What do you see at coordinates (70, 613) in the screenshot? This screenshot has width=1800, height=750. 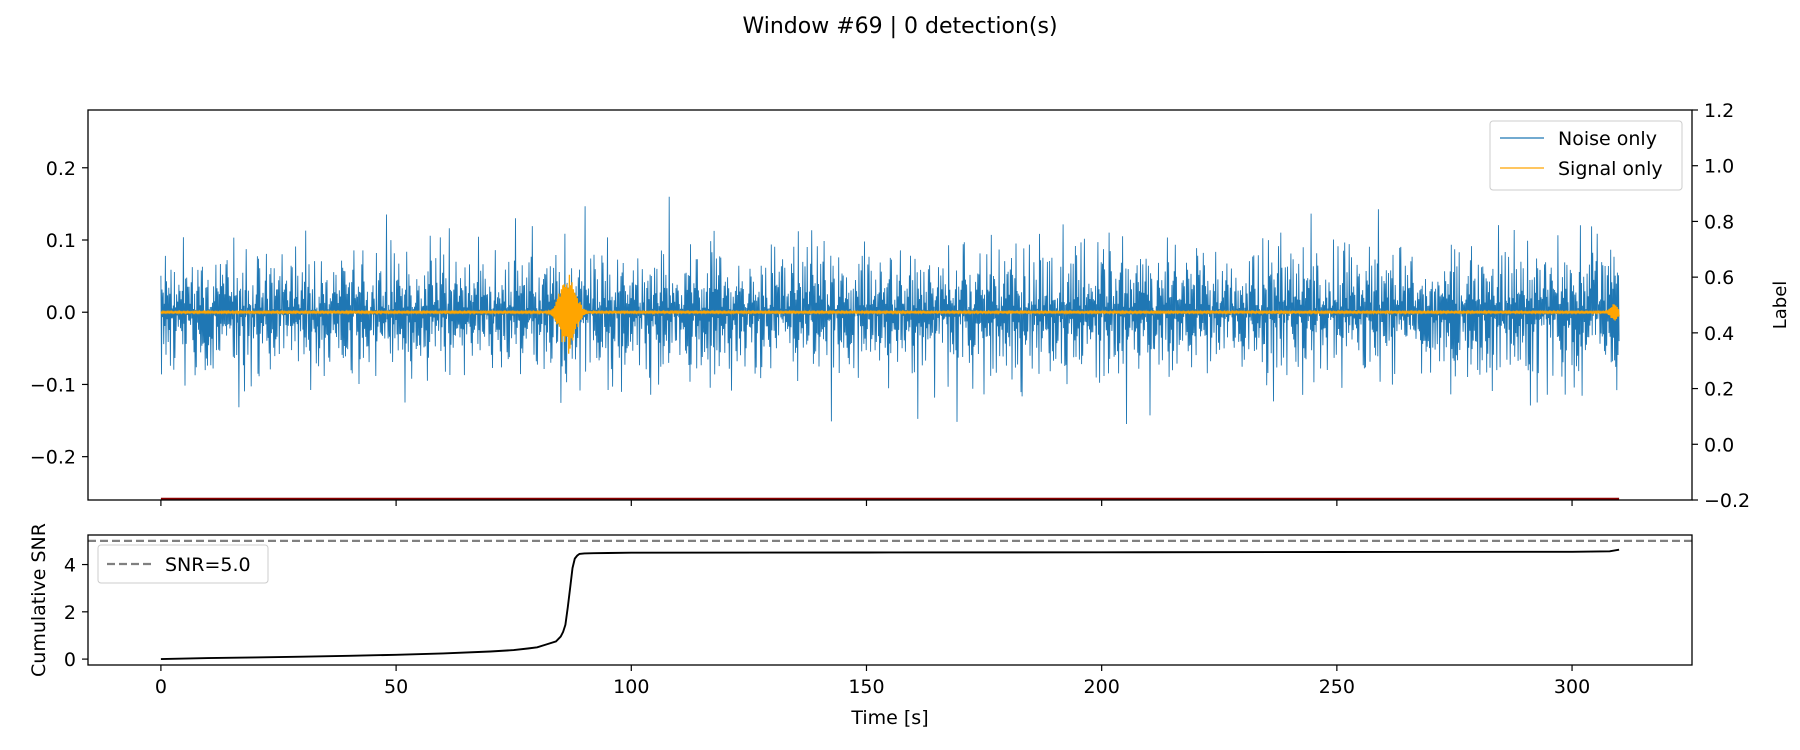 I see `bottom-y-tick-label: 2` at bounding box center [70, 613].